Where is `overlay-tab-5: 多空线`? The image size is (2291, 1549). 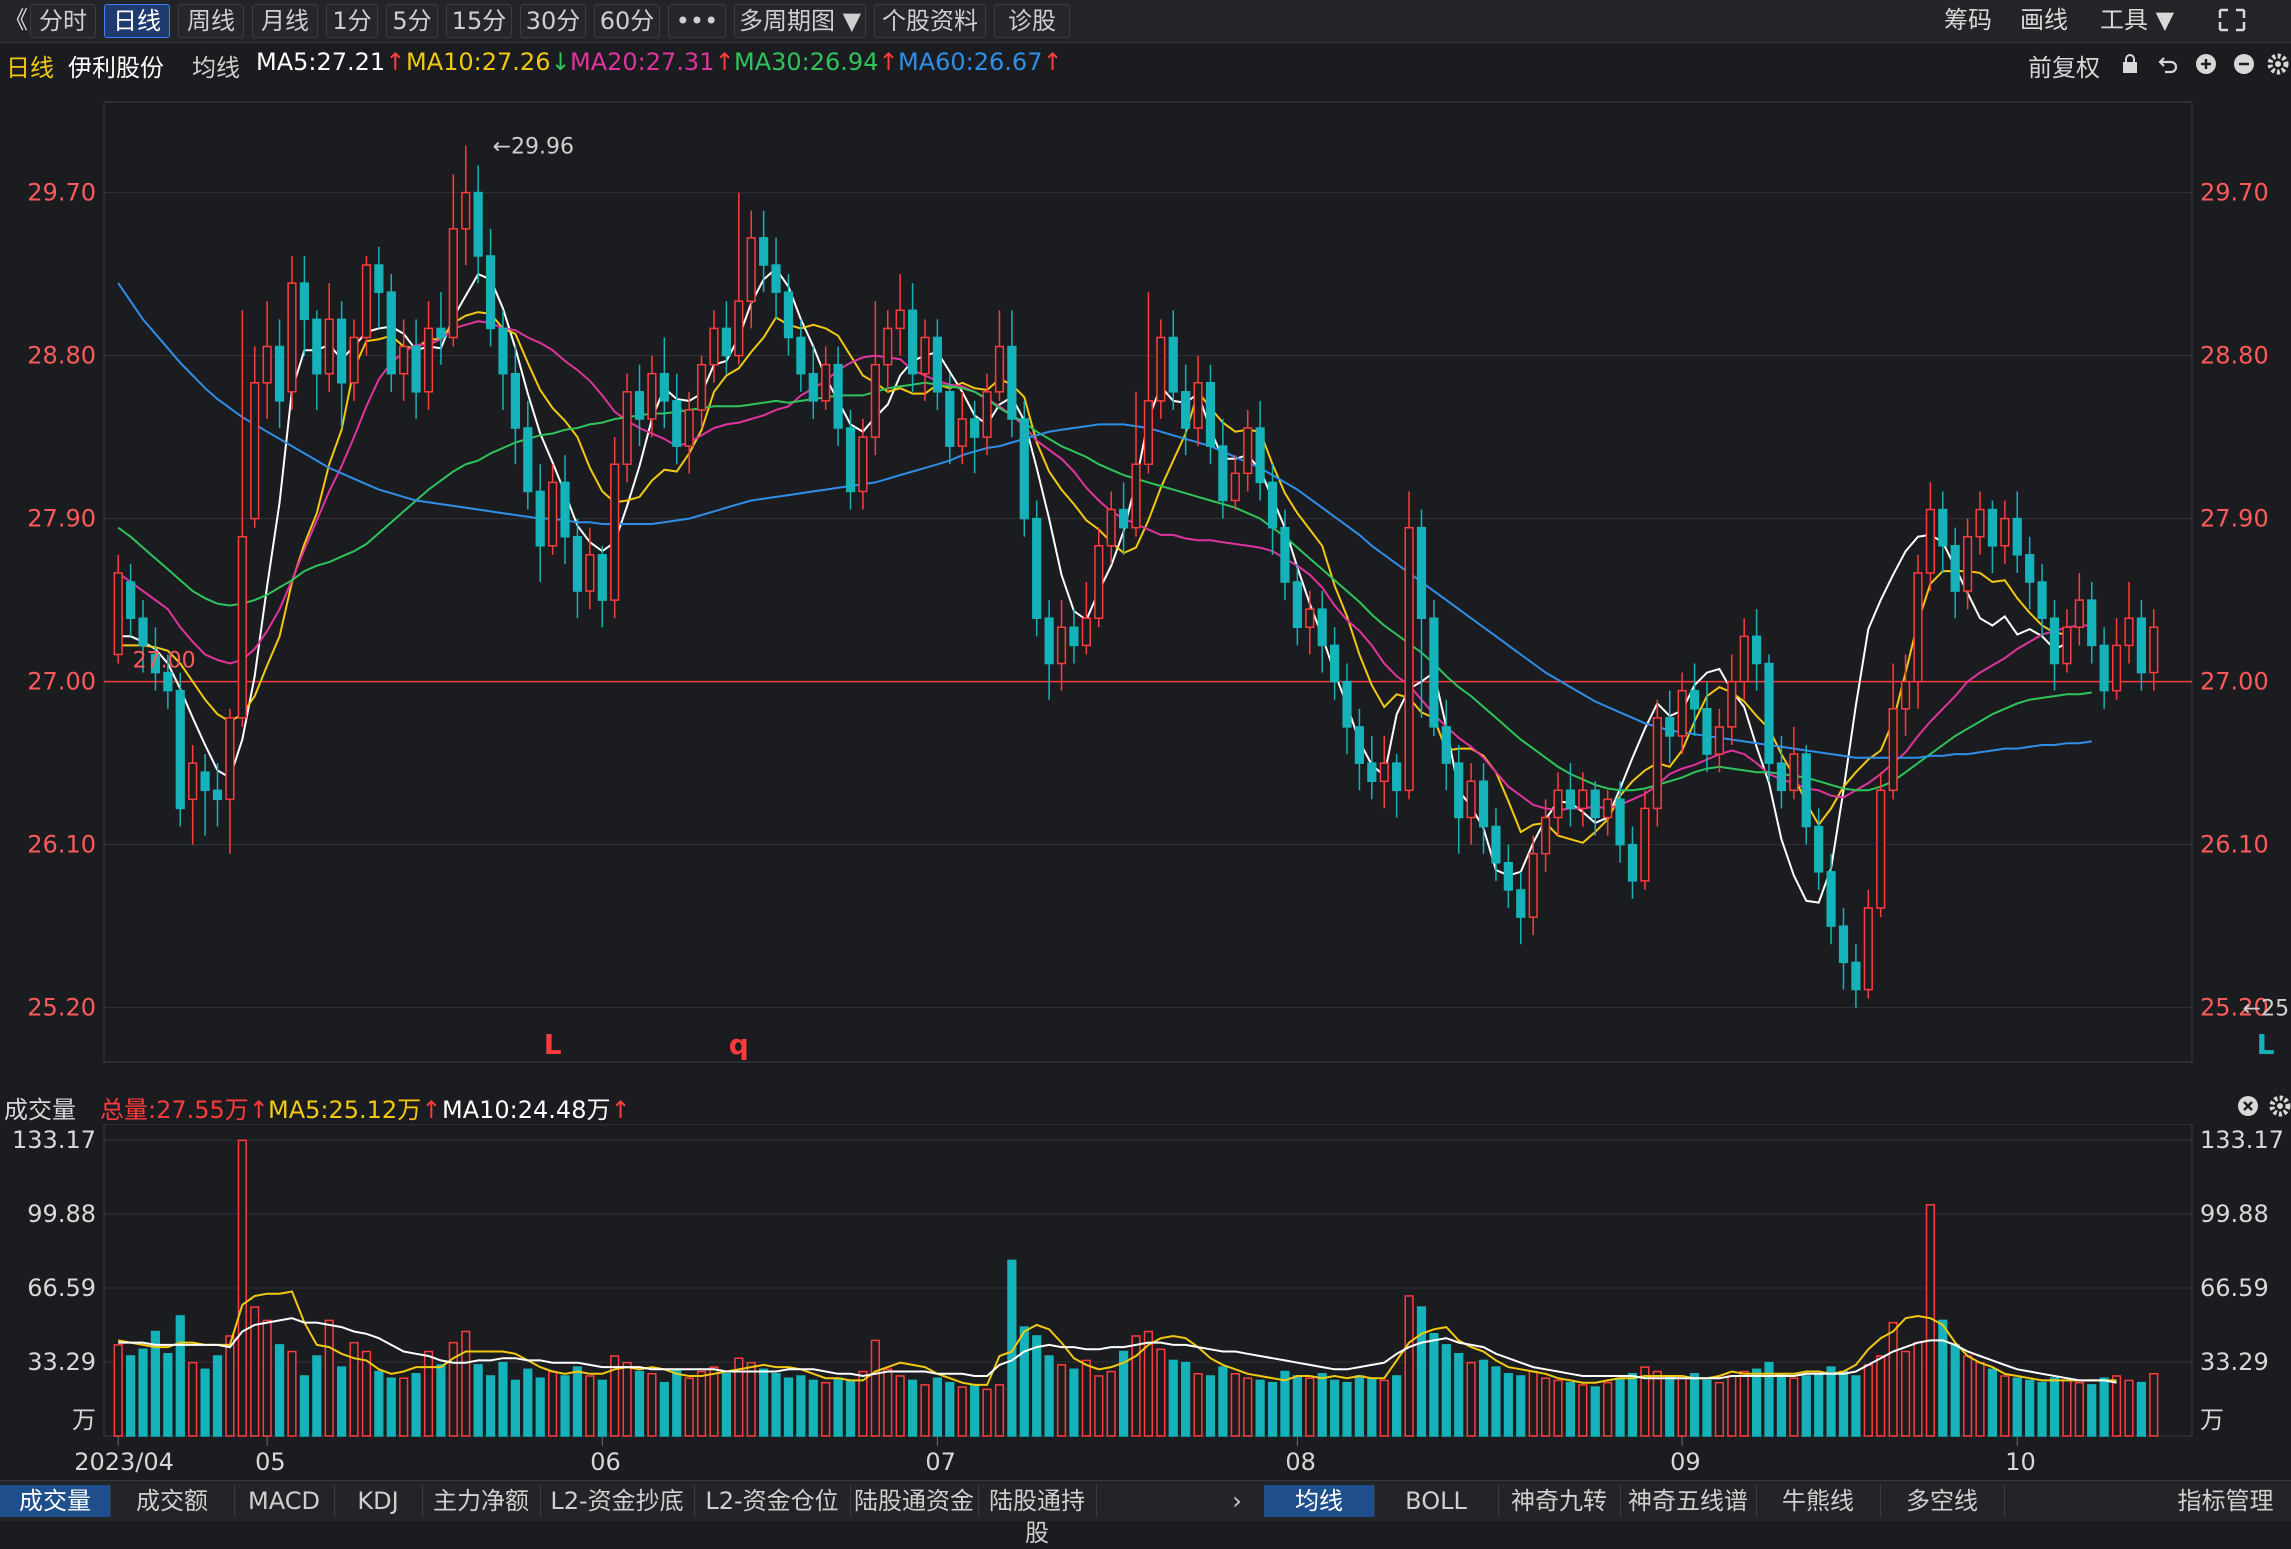 overlay-tab-5: 多空线 is located at coordinates (1942, 1501).